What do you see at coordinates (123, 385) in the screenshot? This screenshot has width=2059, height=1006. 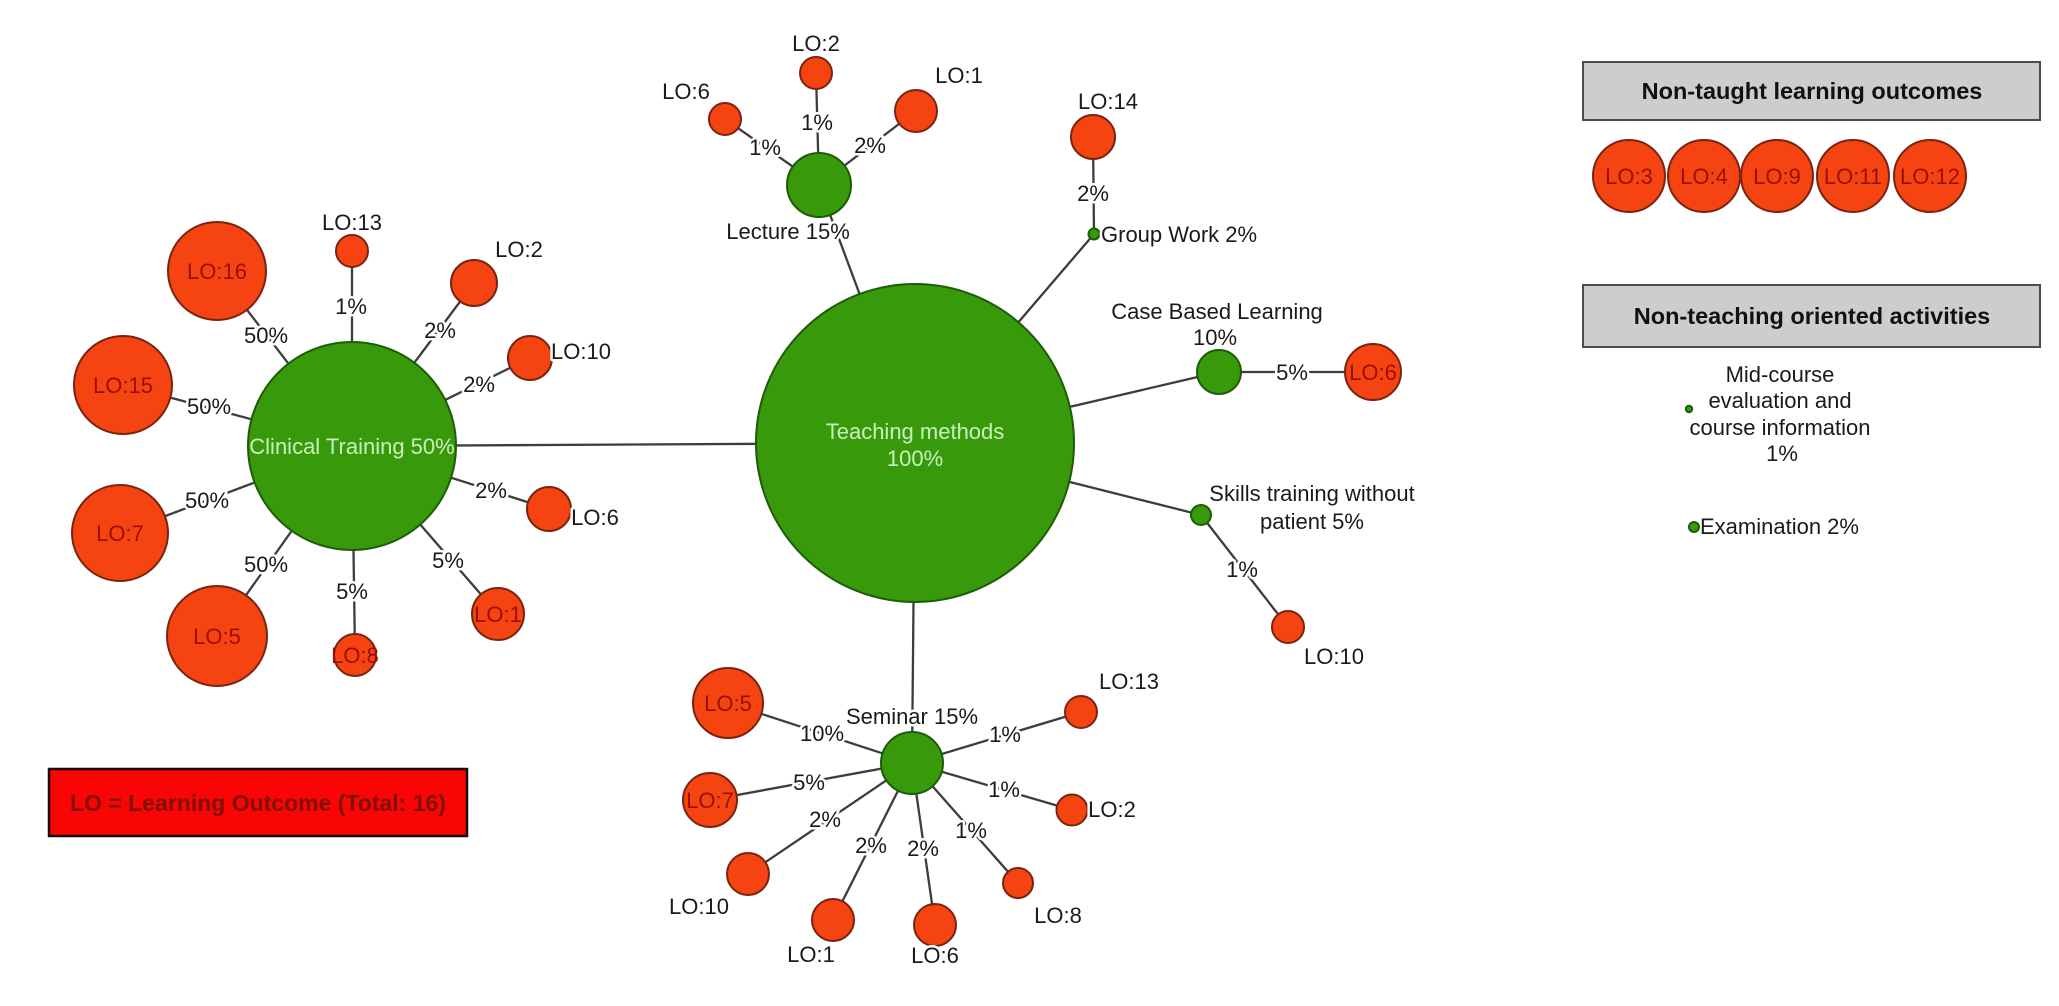 I see `svg-text: LO:15` at bounding box center [123, 385].